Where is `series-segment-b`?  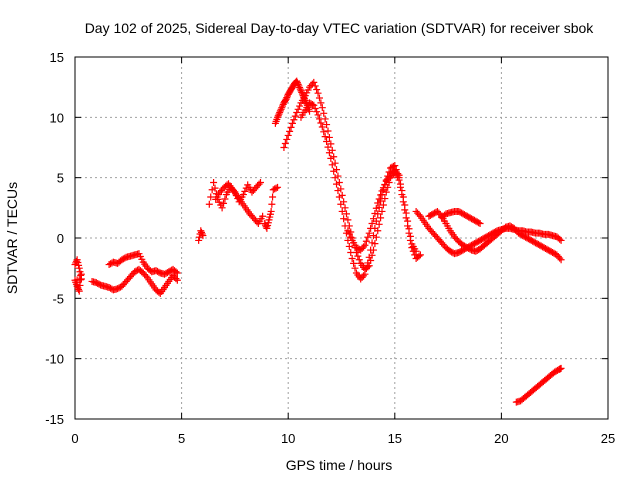 series-segment-b is located at coordinates (134, 281).